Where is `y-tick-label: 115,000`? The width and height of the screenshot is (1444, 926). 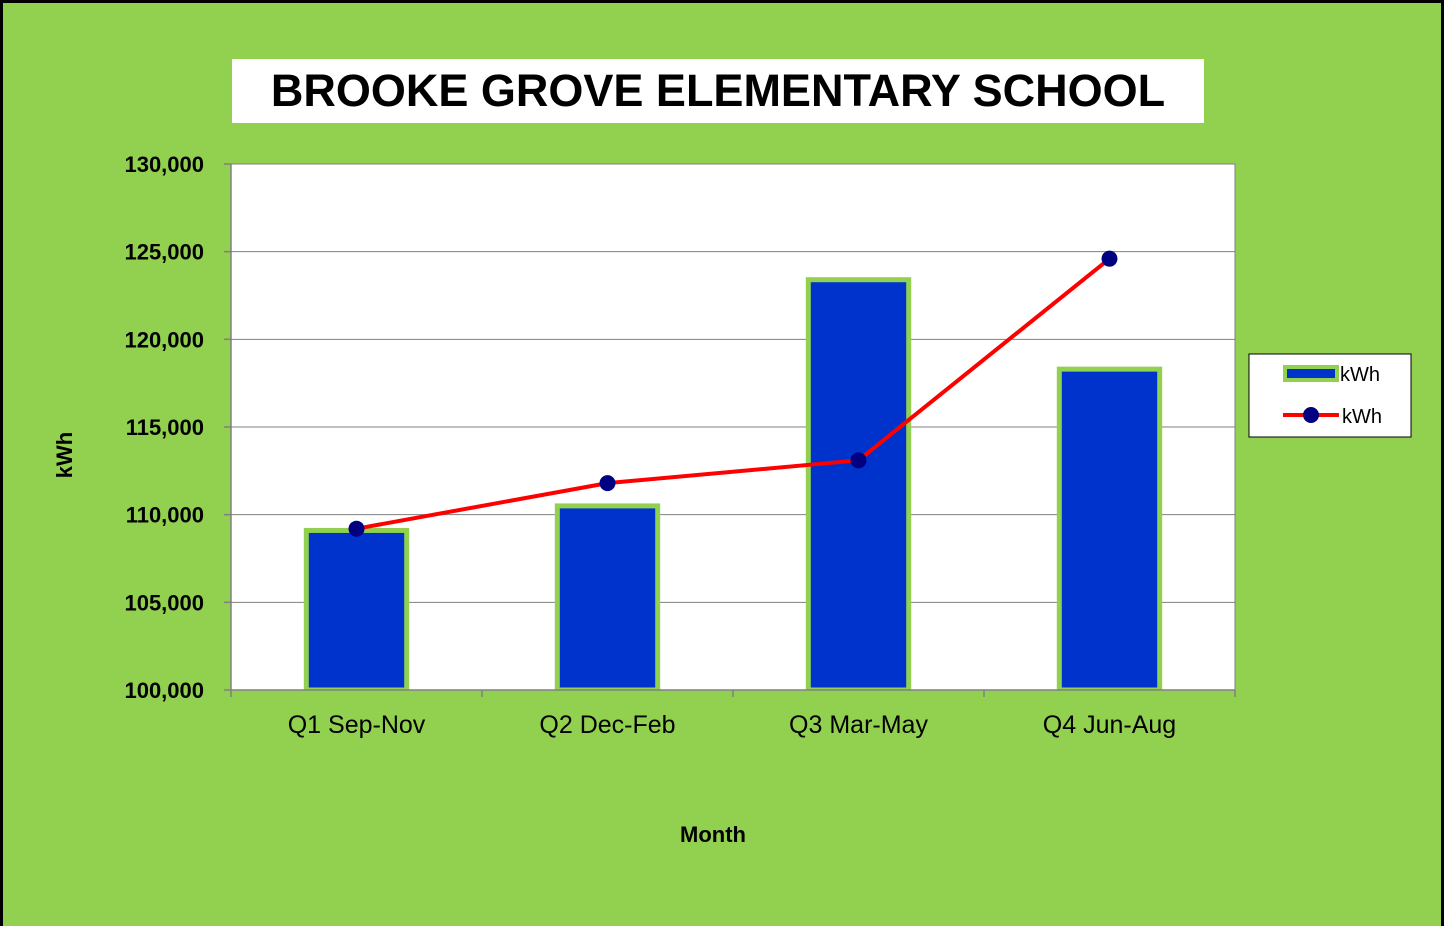
y-tick-label: 115,000 is located at coordinates (165, 427).